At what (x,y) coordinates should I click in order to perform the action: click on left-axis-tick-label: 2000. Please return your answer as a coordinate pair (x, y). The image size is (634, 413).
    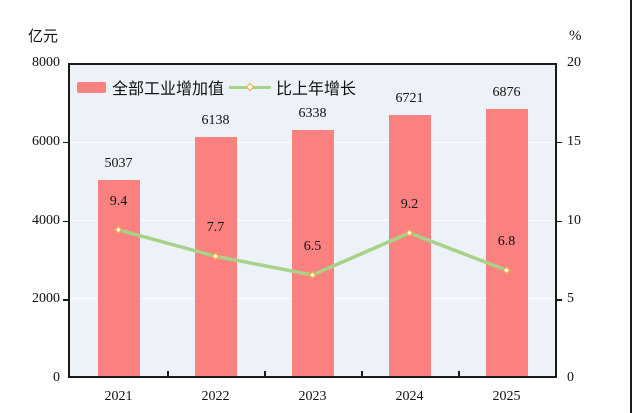
    Looking at the image, I should click on (46, 299).